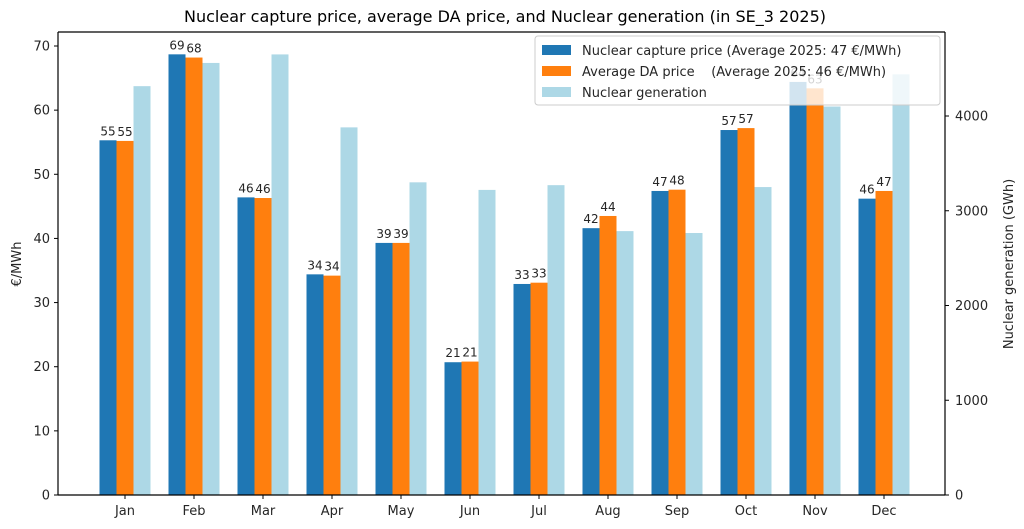 Image resolution: width=1024 pixels, height=529 pixels. I want to click on x-tick-label-nov: Nov, so click(815, 511).